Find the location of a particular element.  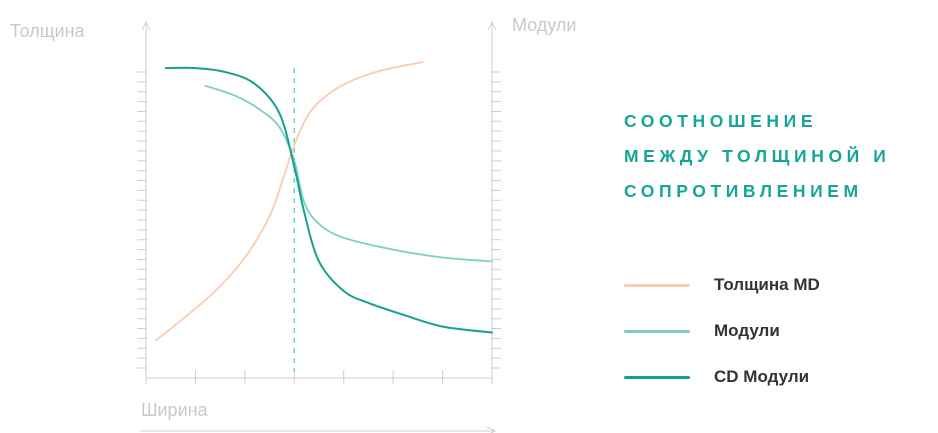

title-line: СОПРОТИВЛЕНИЕМ is located at coordinates (743, 191).